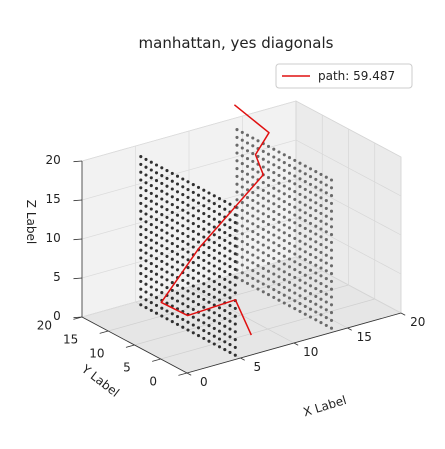 This screenshot has width=445, height=449. Describe the element at coordinates (78, 200) in the screenshot. I see `z-tick` at that location.